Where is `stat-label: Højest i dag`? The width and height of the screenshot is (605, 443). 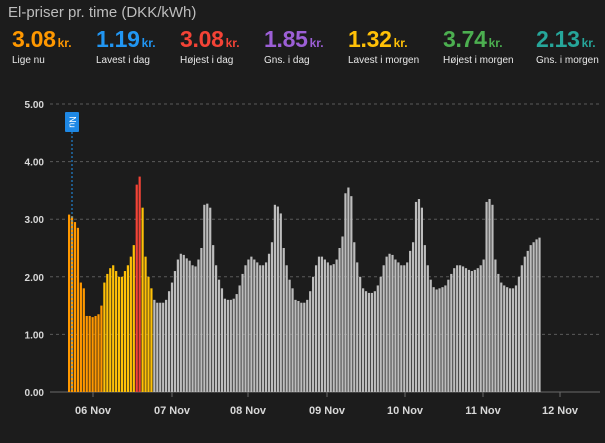
stat-label: Højest i dag is located at coordinates (207, 60).